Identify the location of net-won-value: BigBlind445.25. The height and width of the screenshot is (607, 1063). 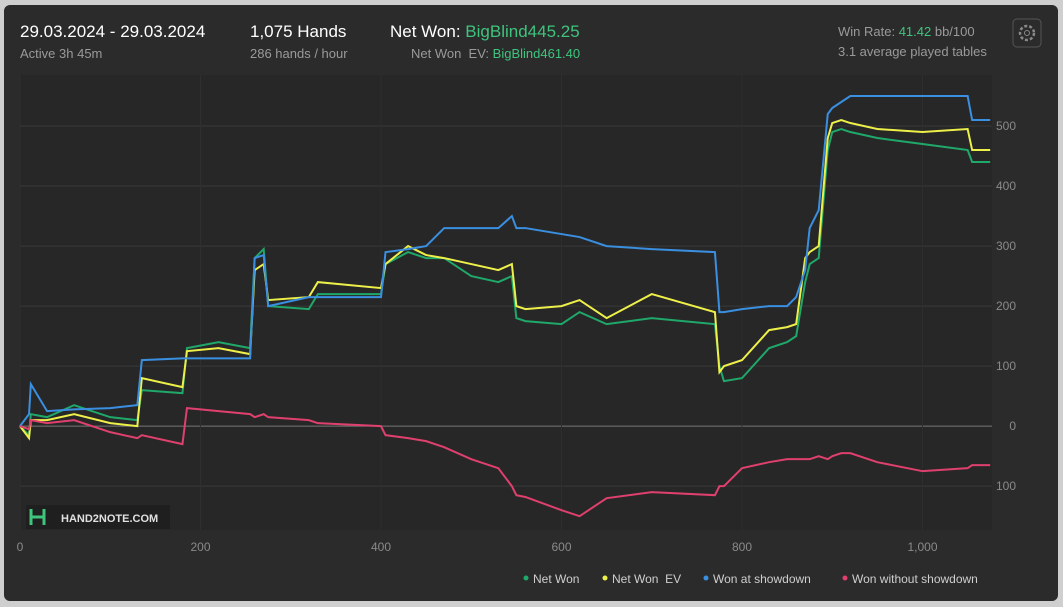
(522, 31).